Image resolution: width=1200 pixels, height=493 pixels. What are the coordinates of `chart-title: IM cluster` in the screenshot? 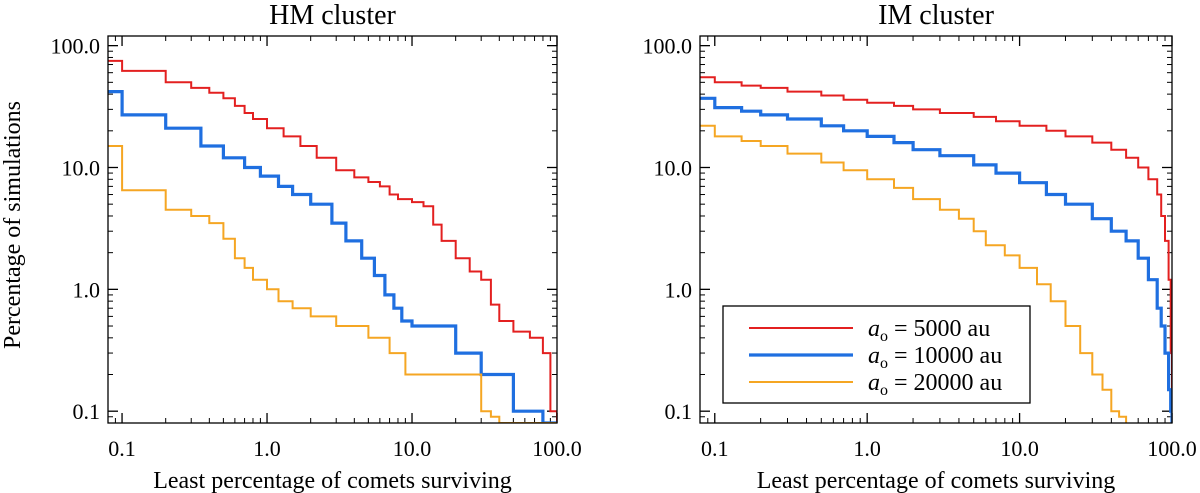 It's located at (936, 15).